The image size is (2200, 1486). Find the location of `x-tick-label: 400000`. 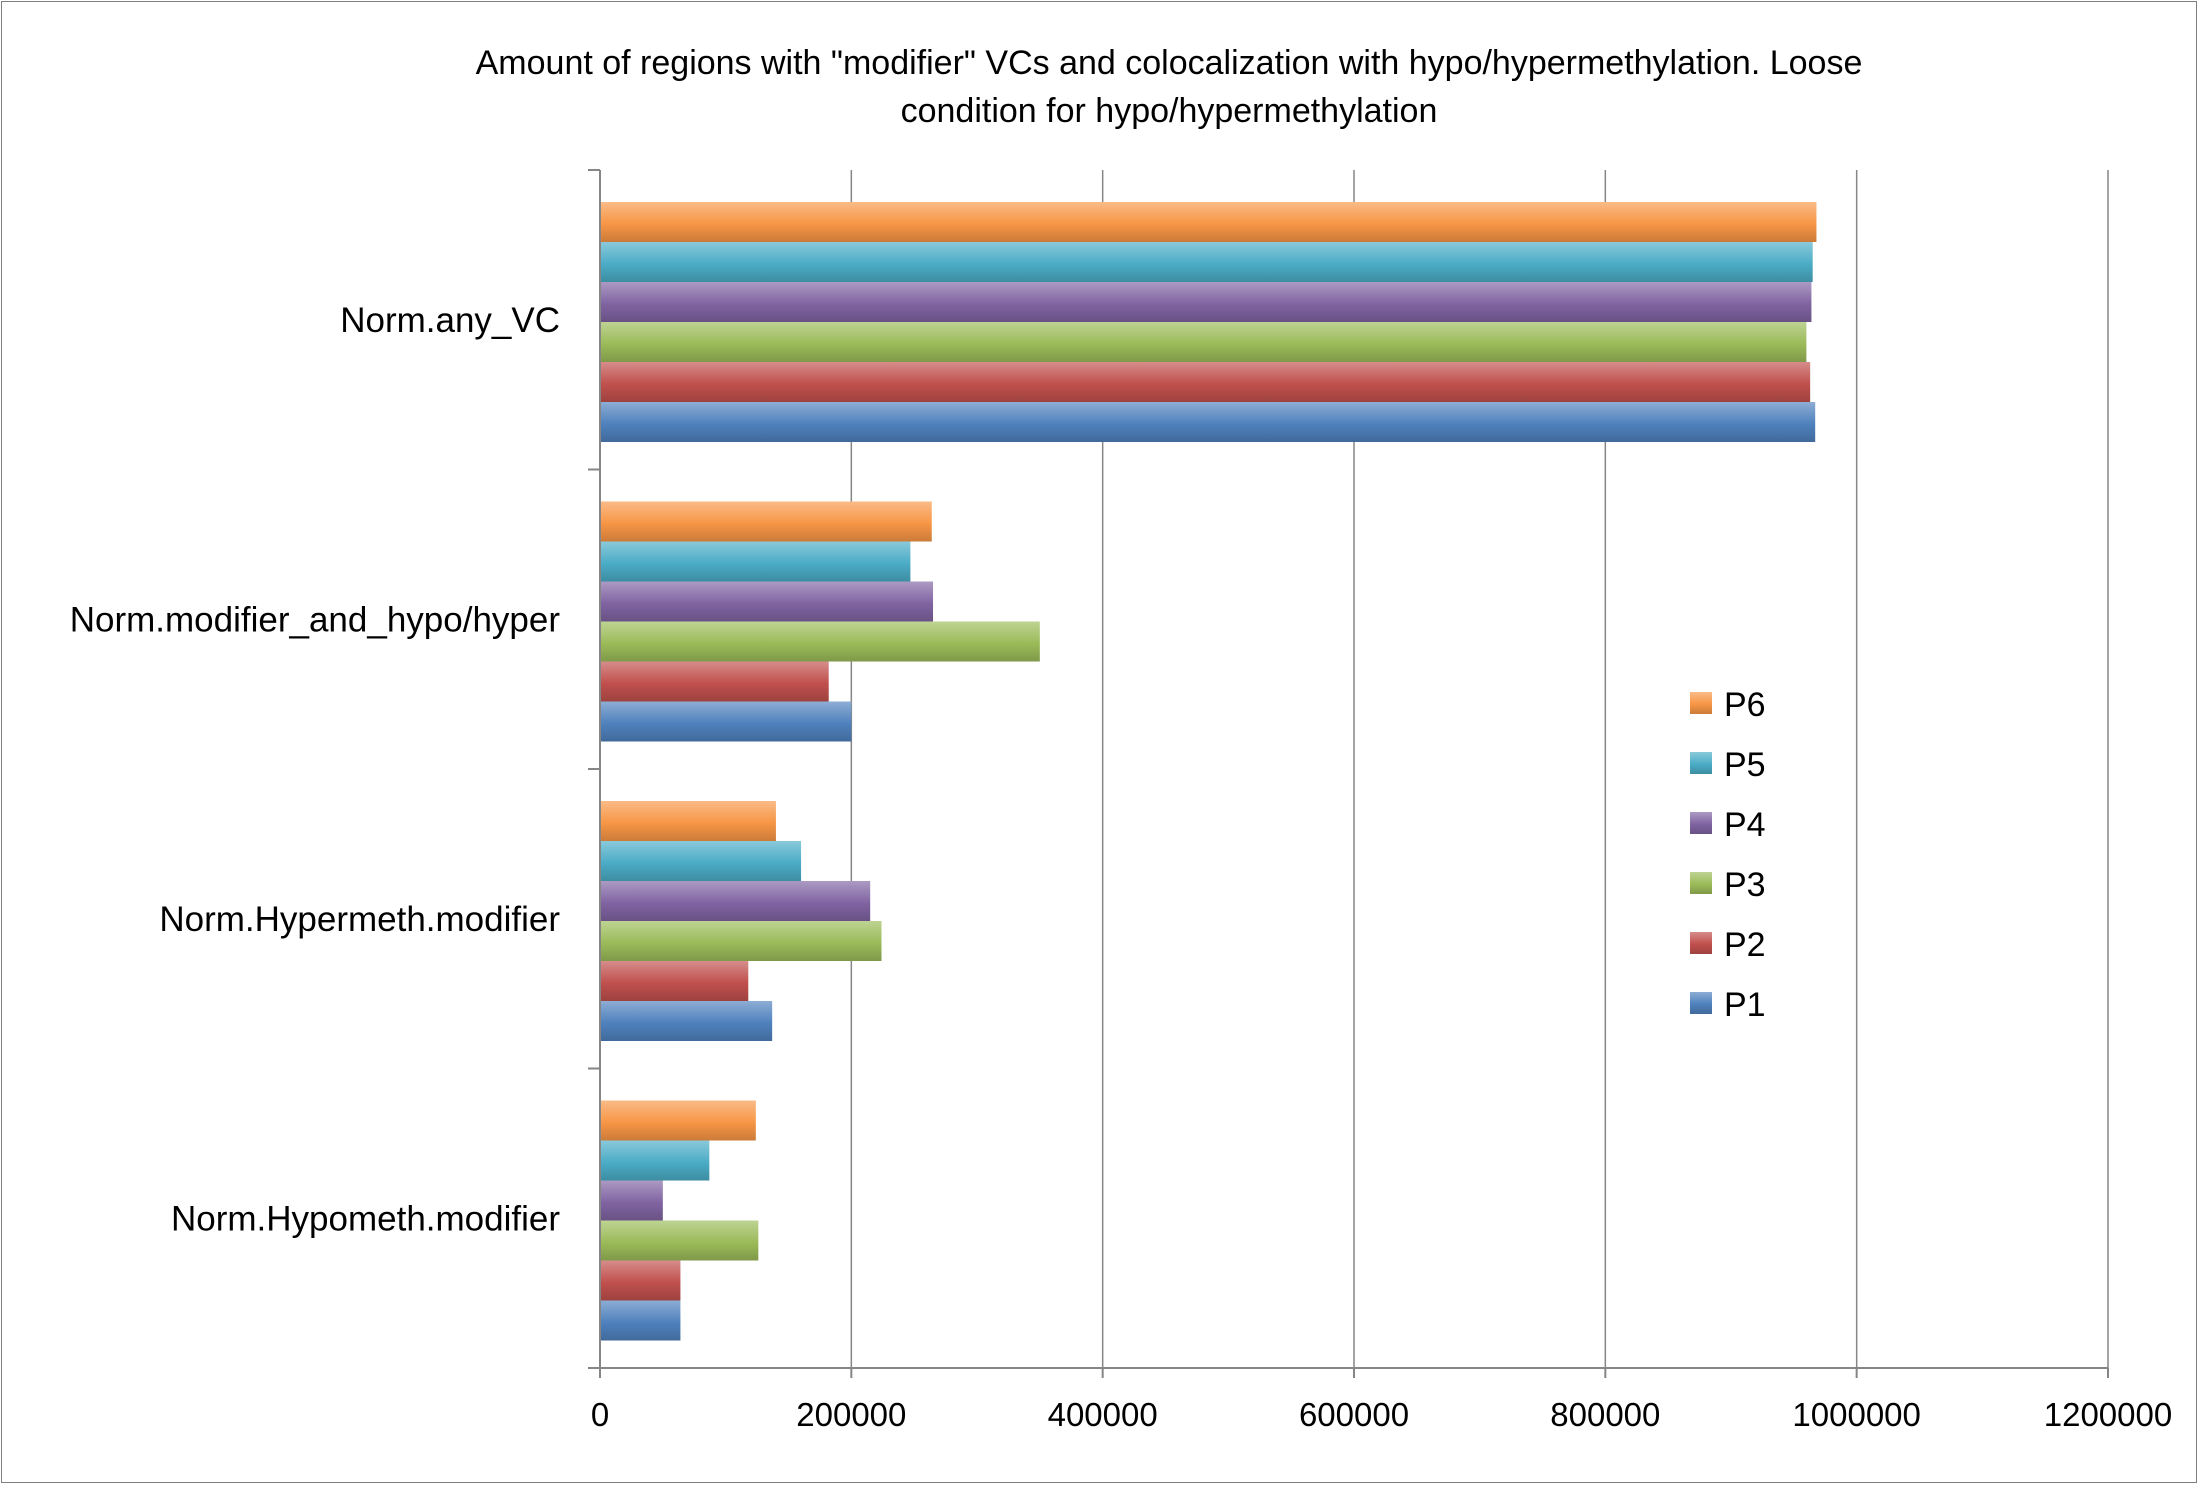

x-tick-label: 400000 is located at coordinates (1103, 1414).